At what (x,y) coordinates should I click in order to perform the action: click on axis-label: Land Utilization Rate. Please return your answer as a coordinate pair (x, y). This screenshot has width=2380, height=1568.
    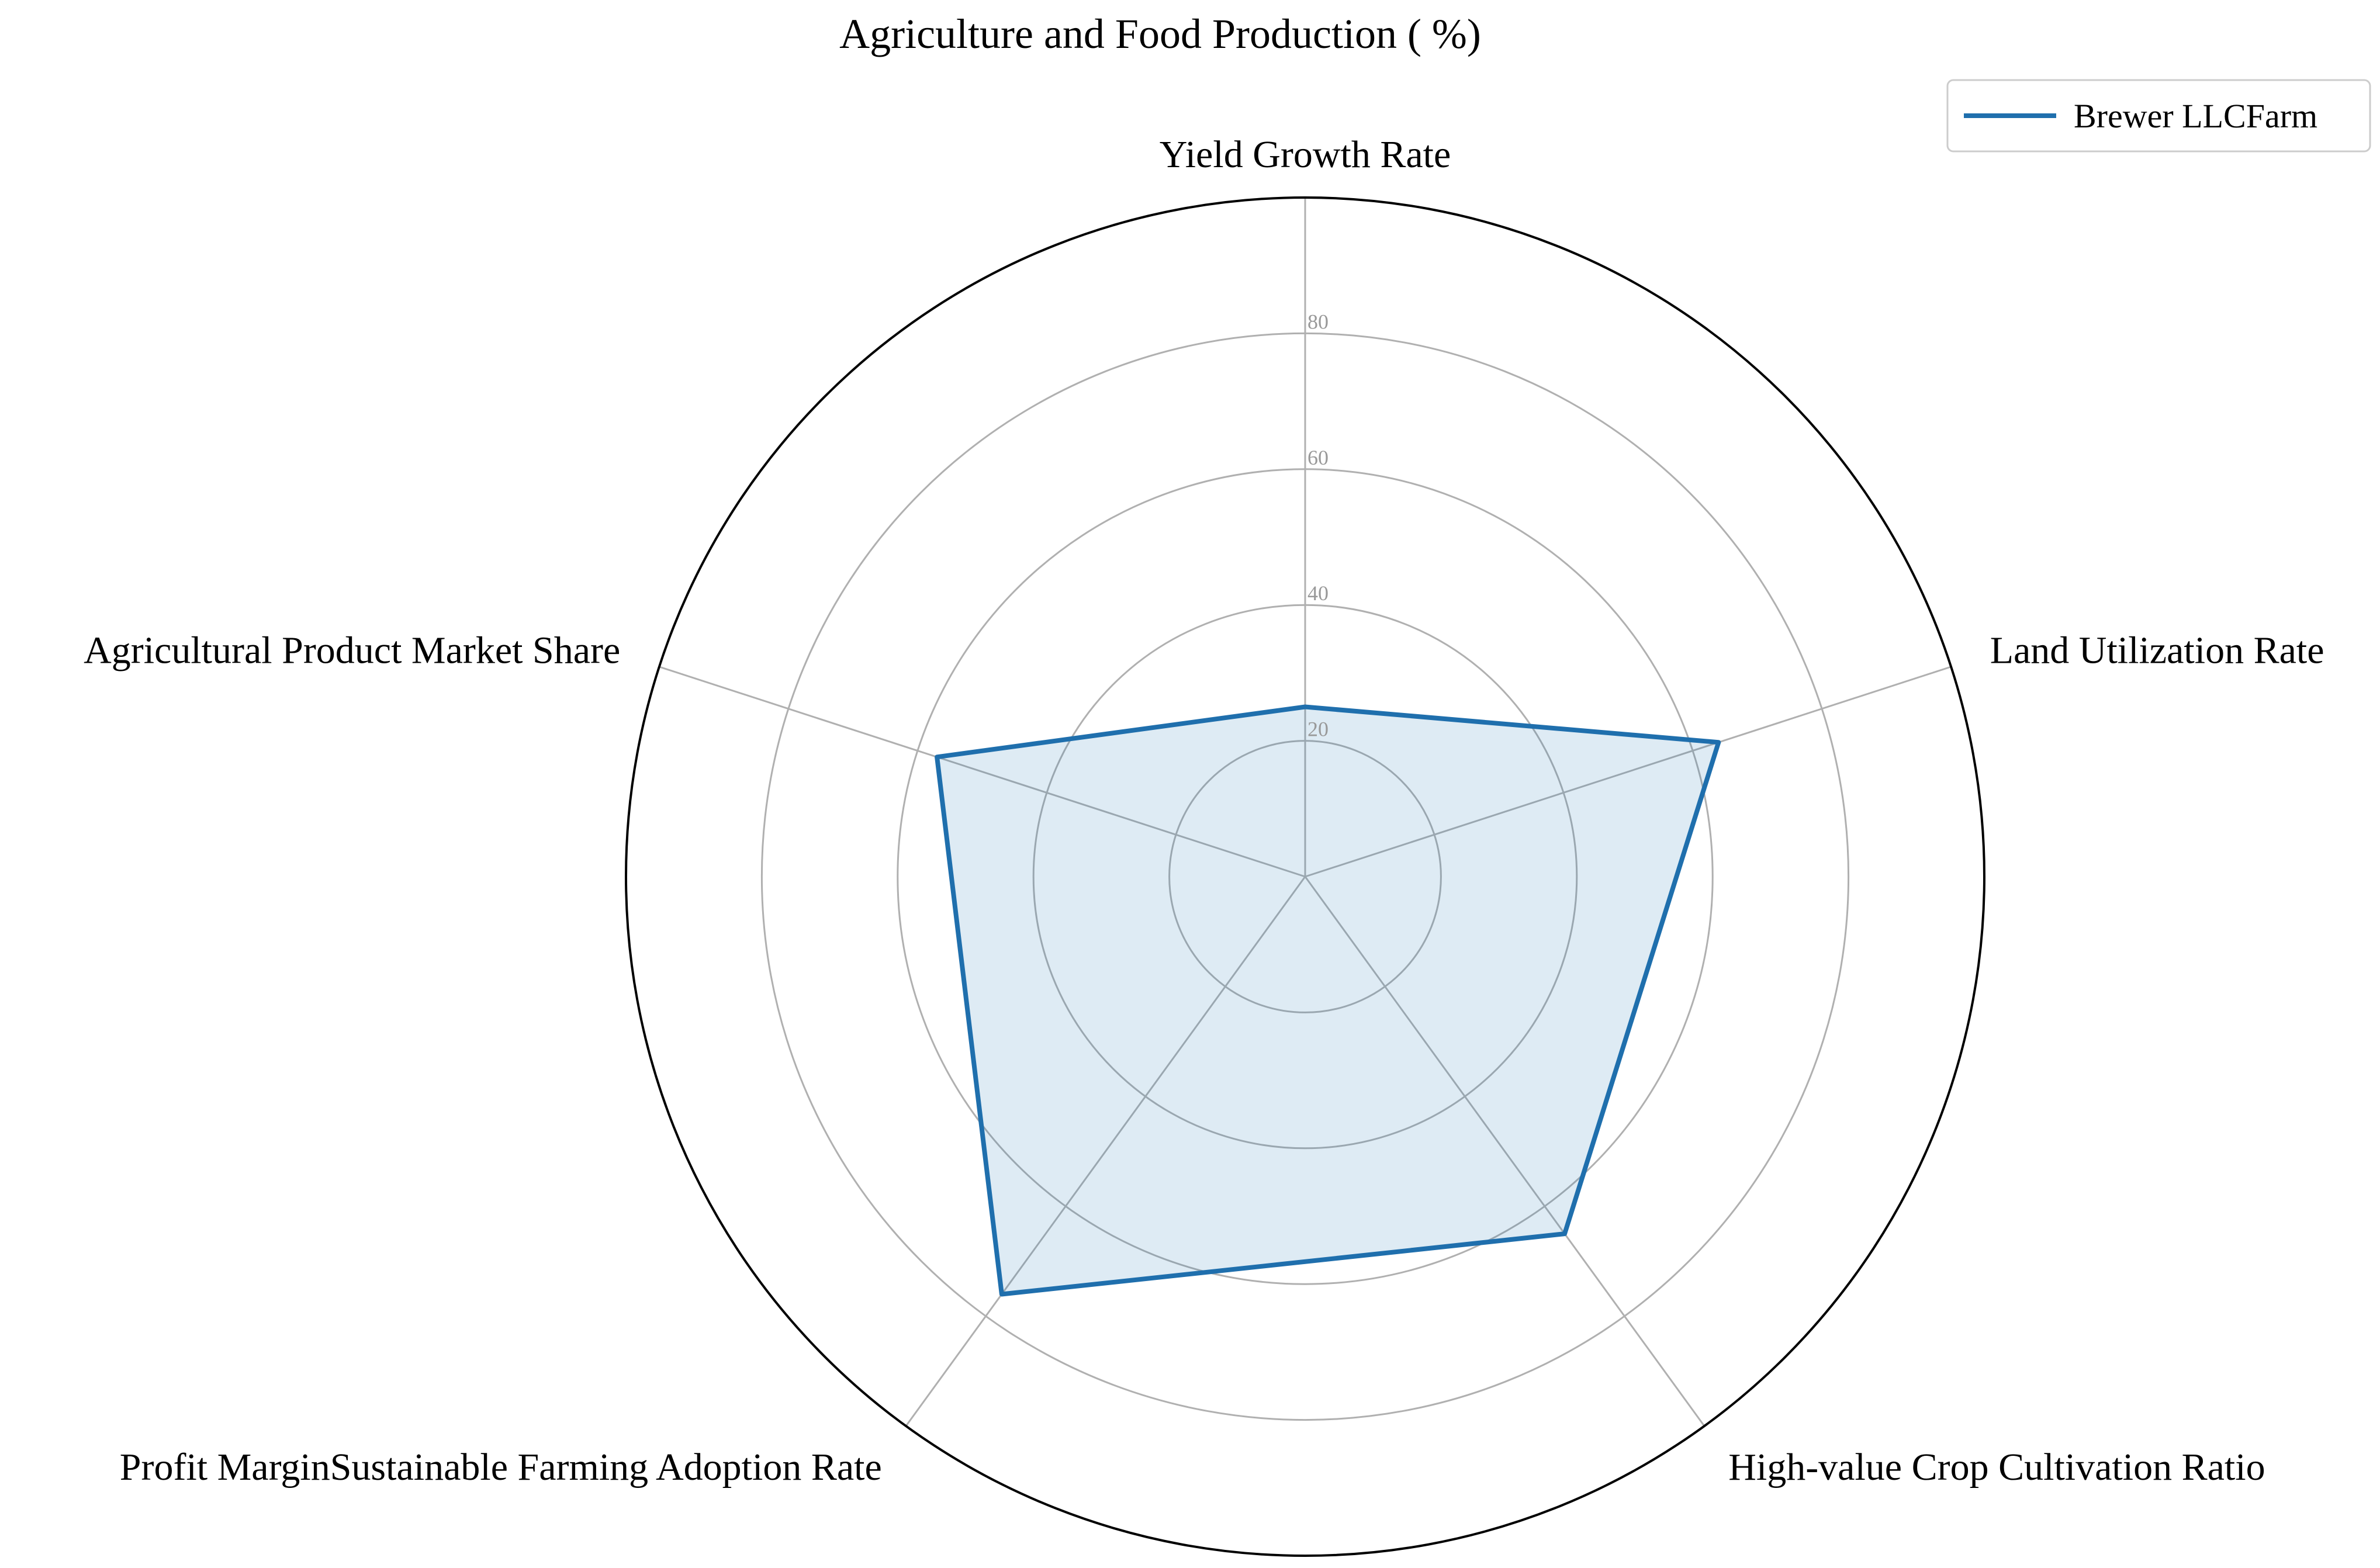
    Looking at the image, I should click on (2157, 650).